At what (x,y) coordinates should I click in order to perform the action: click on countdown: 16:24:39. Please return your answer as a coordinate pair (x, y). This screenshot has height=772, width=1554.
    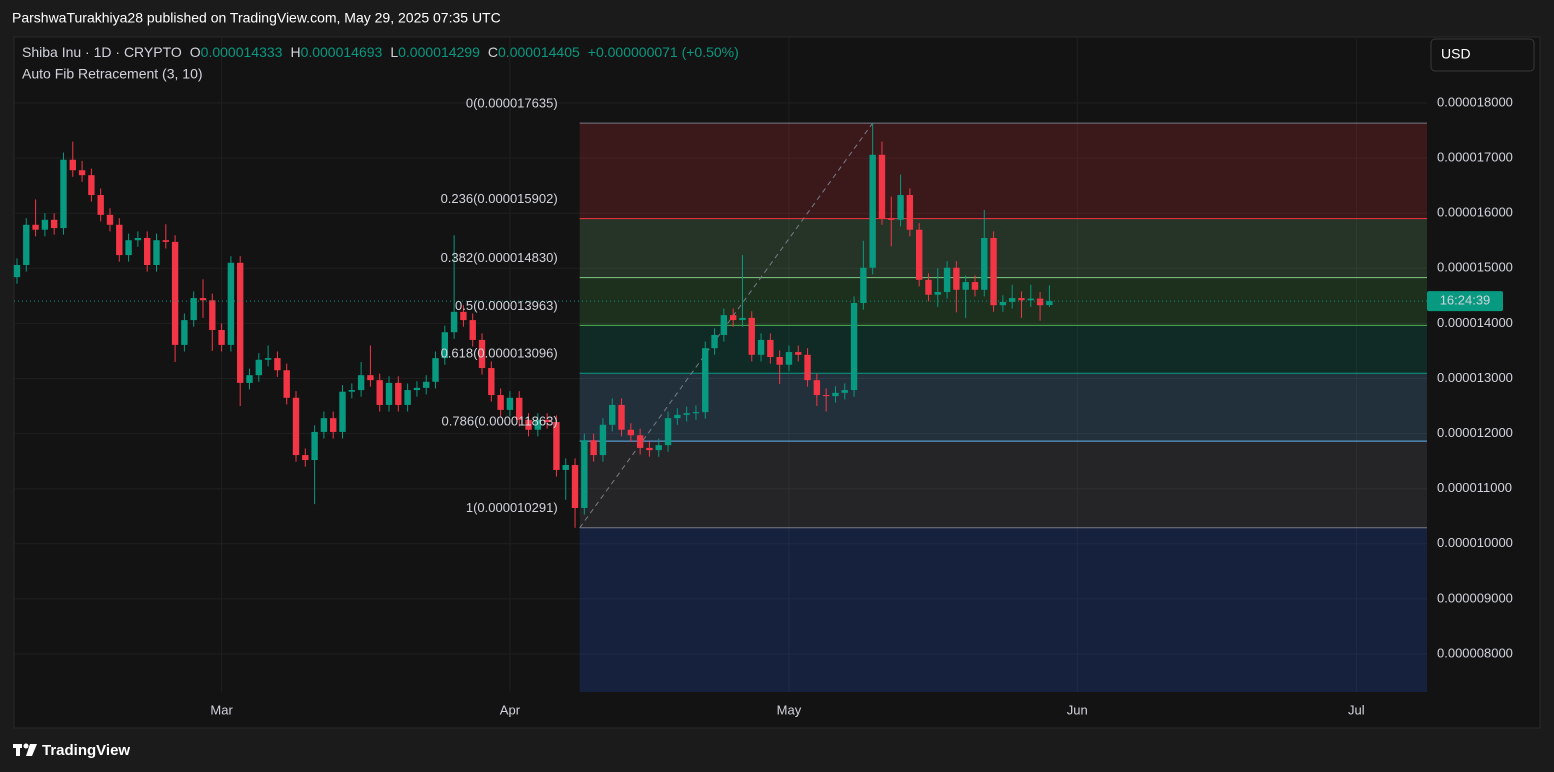
    Looking at the image, I should click on (1465, 300).